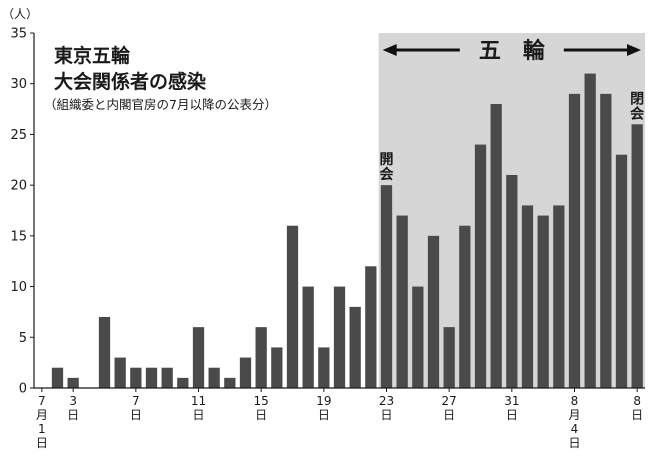 The image size is (650, 457). Describe the element at coordinates (160, 104) in the screenshot. I see `chart-subtitle: （組織委と内閣官房の7月以降の公表分）` at that location.